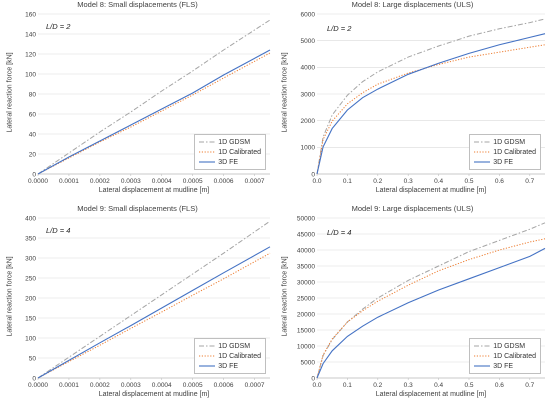  I want to click on y-tick-label: 400, so click(30, 218).